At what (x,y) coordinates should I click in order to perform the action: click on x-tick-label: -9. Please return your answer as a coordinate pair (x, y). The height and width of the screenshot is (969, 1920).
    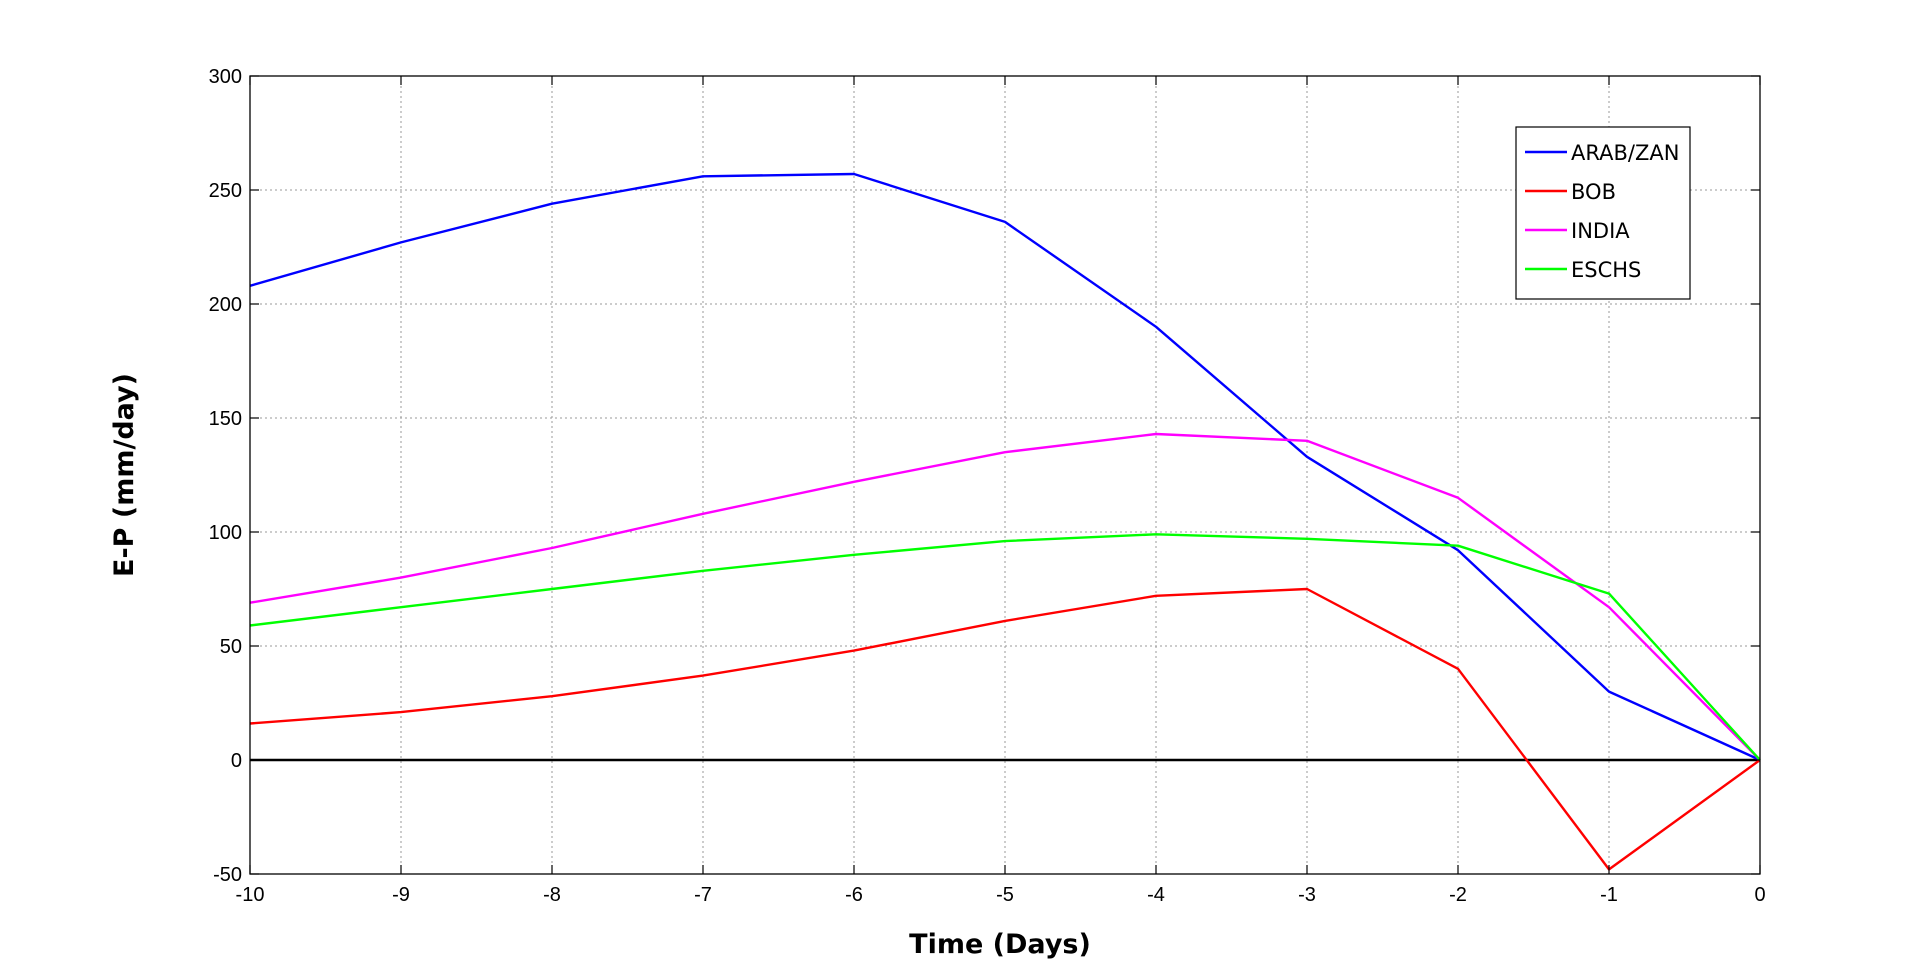
    Looking at the image, I should click on (401, 895).